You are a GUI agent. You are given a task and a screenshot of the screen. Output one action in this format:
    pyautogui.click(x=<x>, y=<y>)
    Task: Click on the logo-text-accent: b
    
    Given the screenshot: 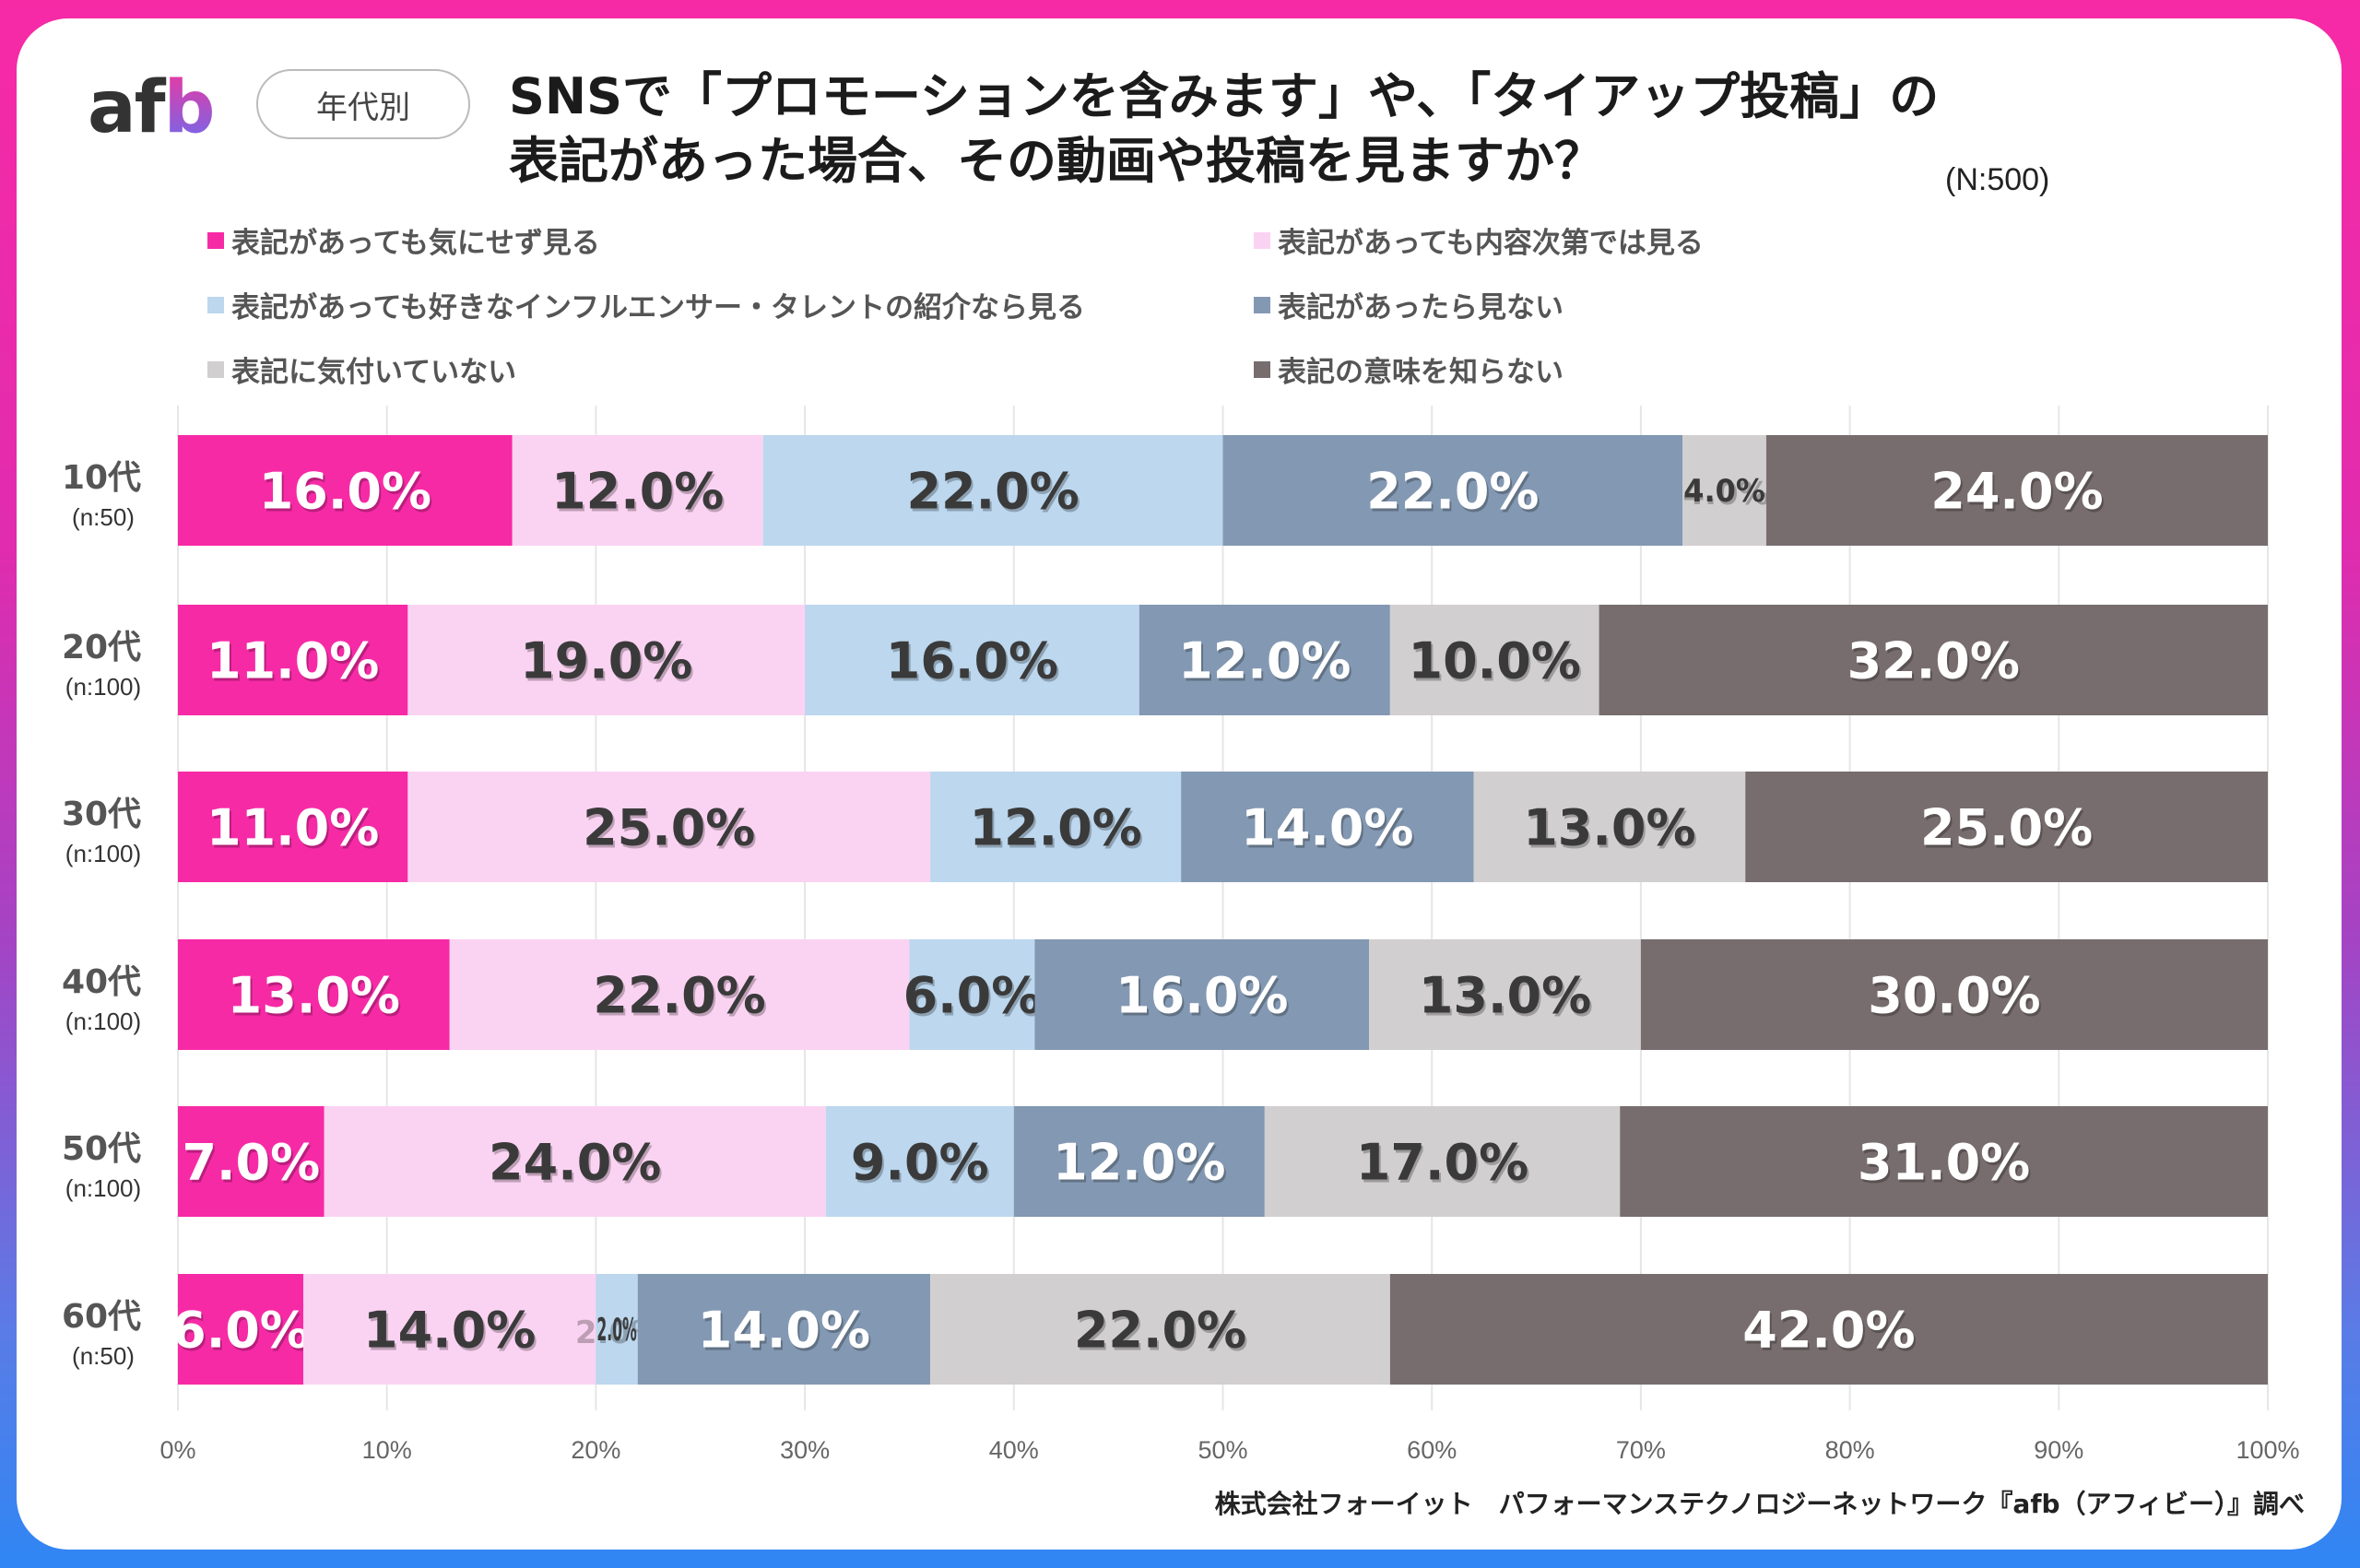 What is the action you would take?
    pyautogui.click(x=189, y=107)
    